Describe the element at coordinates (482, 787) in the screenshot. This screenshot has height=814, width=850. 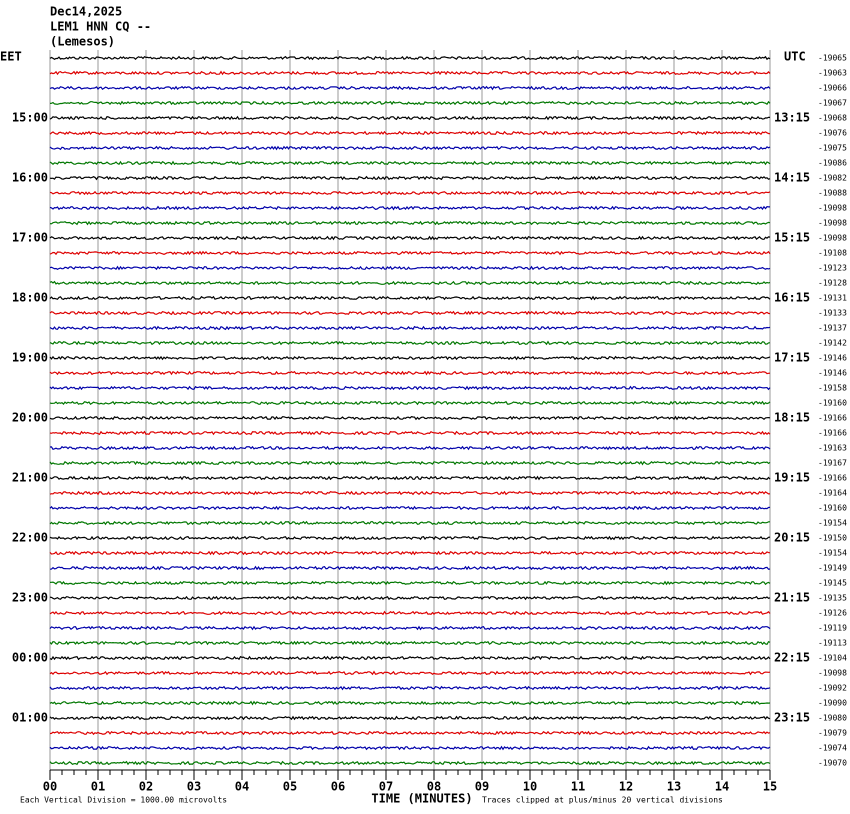
I see `x-tick-label: 09` at that location.